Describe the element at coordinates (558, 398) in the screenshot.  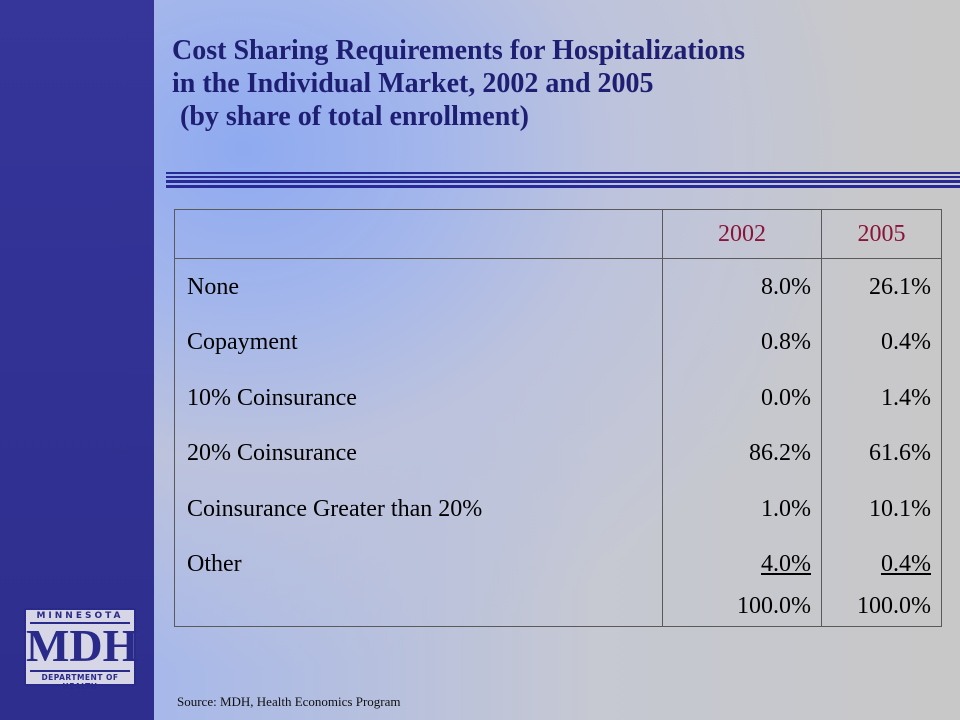
I see `table-row: 10% Coinsurance 0.0% 1.4%` at that location.